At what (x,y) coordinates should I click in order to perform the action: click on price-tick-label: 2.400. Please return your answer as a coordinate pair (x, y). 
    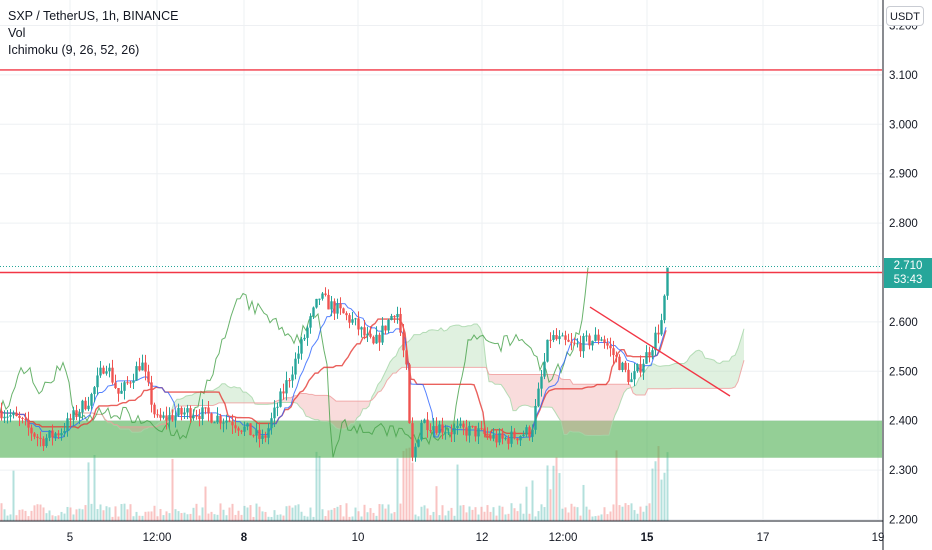
    Looking at the image, I should click on (903, 422).